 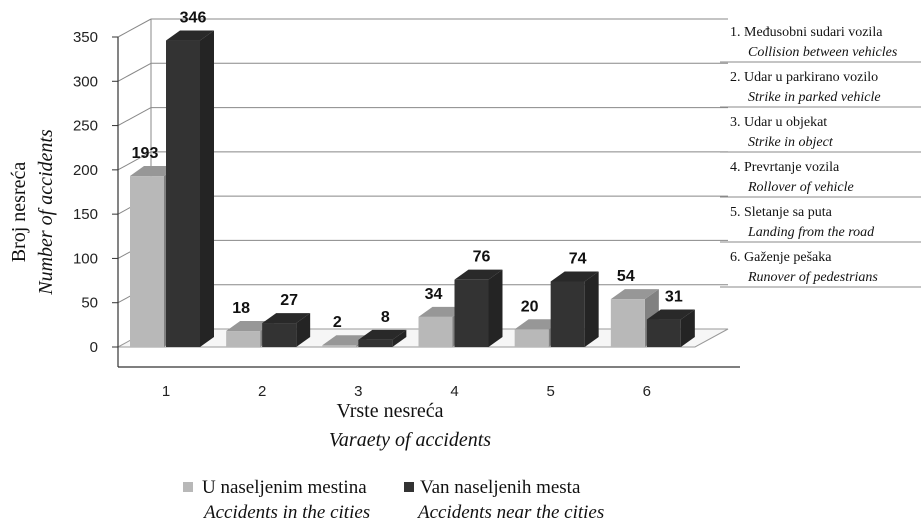 What do you see at coordinates (647, 391) in the screenshot?
I see `x-tick-label: 6` at bounding box center [647, 391].